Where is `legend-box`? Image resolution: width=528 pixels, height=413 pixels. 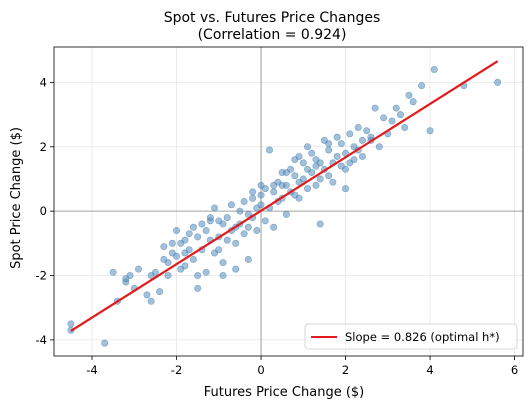 legend-box is located at coordinates (411, 336).